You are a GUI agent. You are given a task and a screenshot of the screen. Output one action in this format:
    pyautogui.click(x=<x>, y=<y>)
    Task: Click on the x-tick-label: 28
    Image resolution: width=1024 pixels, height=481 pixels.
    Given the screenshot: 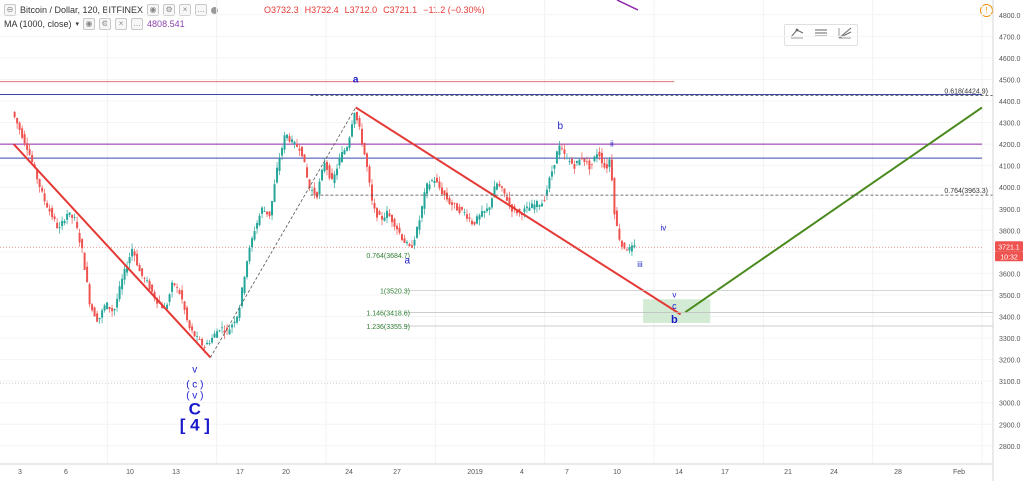 What is the action you would take?
    pyautogui.click(x=898, y=472)
    